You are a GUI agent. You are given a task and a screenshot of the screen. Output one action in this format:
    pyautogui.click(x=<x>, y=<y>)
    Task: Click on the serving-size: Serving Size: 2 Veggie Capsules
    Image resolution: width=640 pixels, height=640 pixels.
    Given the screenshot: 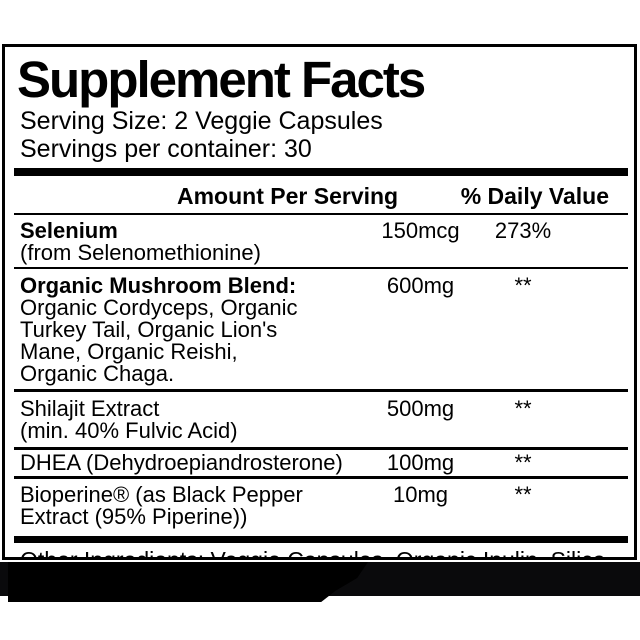 What is the action you would take?
    pyautogui.click(x=201, y=121)
    